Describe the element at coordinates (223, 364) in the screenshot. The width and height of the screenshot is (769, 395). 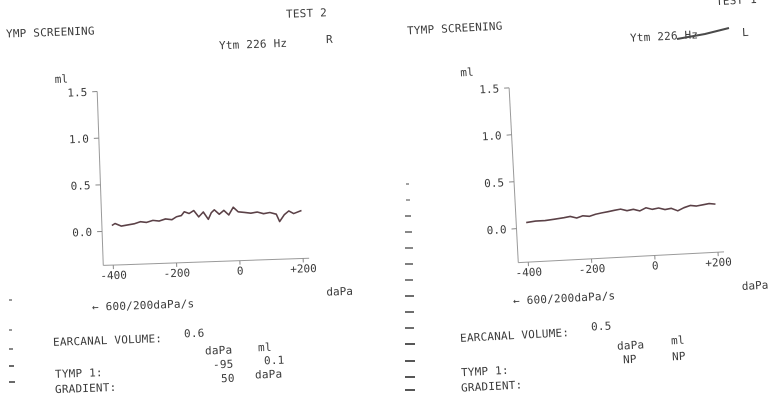
I see `tymp-pressure: -95` at that location.